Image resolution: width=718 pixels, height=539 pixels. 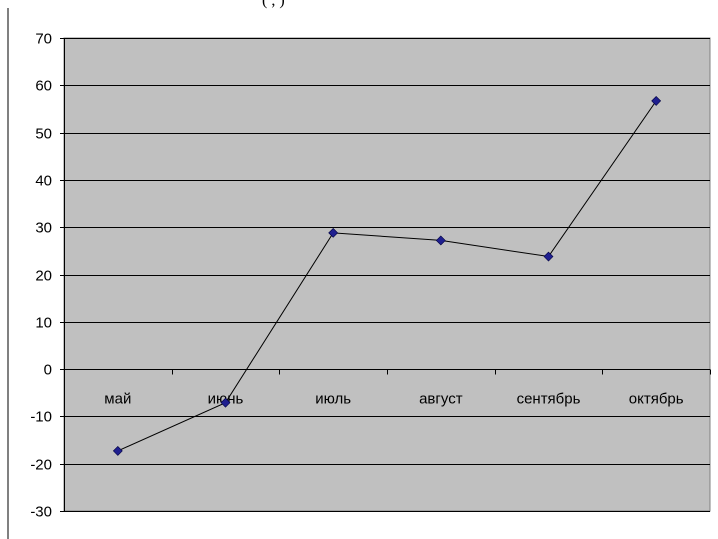 What do you see at coordinates (43, 323) in the screenshot?
I see `y-tick-label-6: 10` at bounding box center [43, 323].